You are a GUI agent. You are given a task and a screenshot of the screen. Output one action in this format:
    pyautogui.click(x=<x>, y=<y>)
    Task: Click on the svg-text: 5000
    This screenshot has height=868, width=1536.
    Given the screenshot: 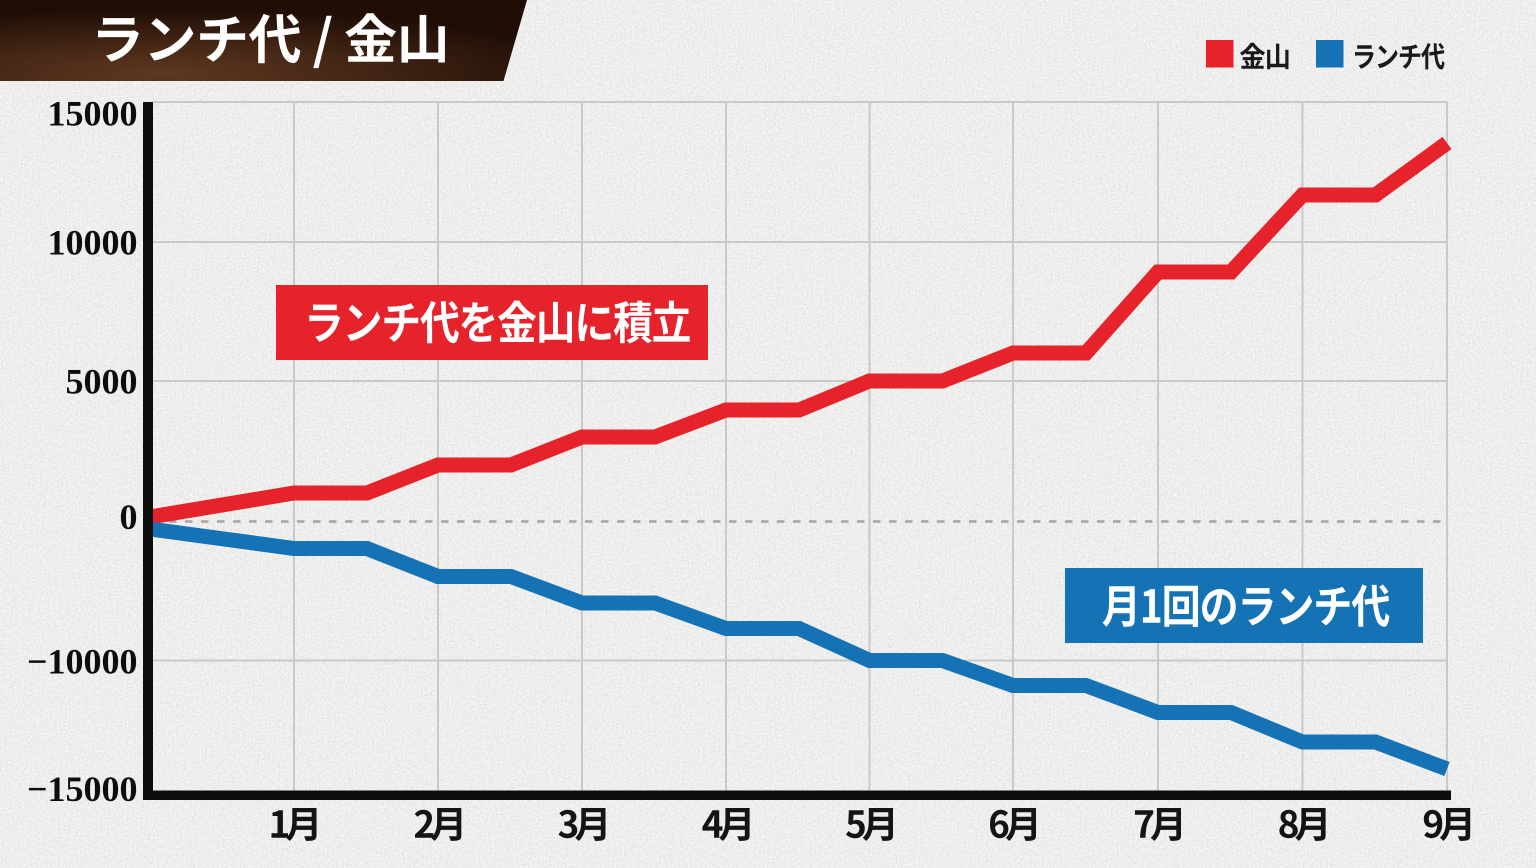 What is the action you would take?
    pyautogui.click(x=102, y=381)
    